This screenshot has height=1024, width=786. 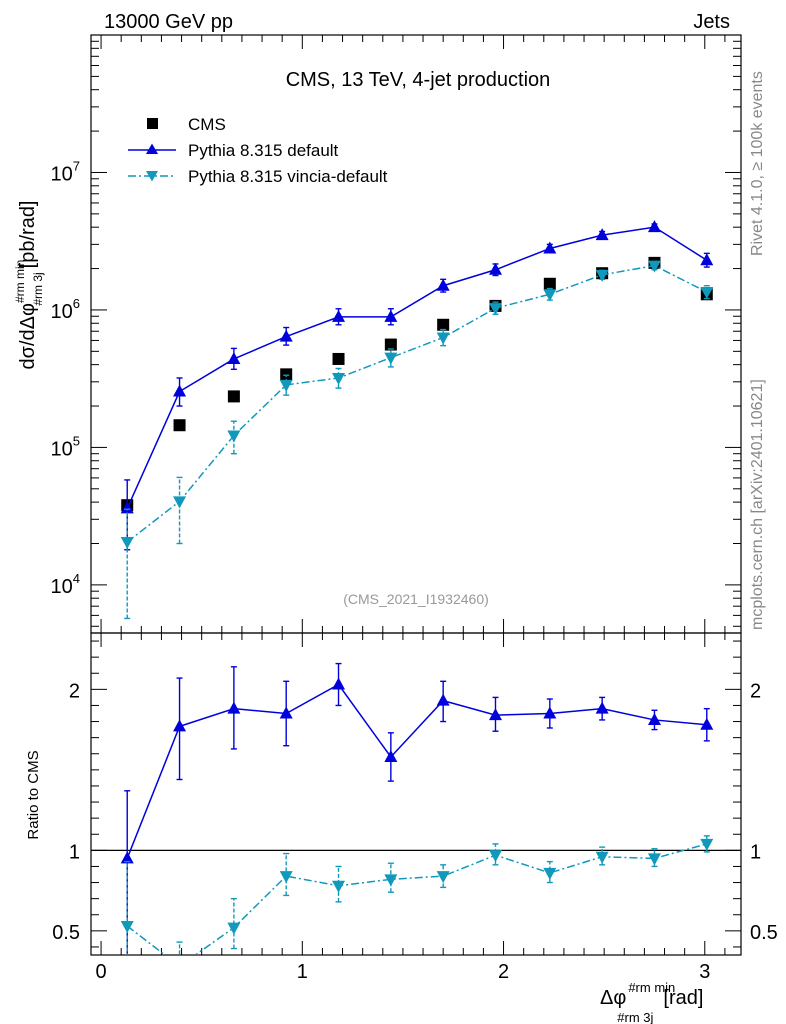 I want to click on chart-title: CMS, 13 TeV, 4-jet production, so click(x=418, y=80).